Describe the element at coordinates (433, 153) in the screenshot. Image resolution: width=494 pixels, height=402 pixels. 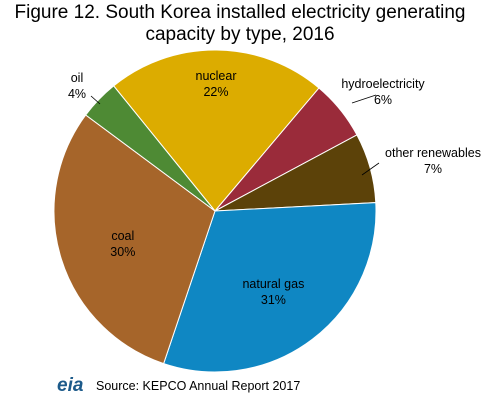
I see `slice-label: other renewables` at that location.